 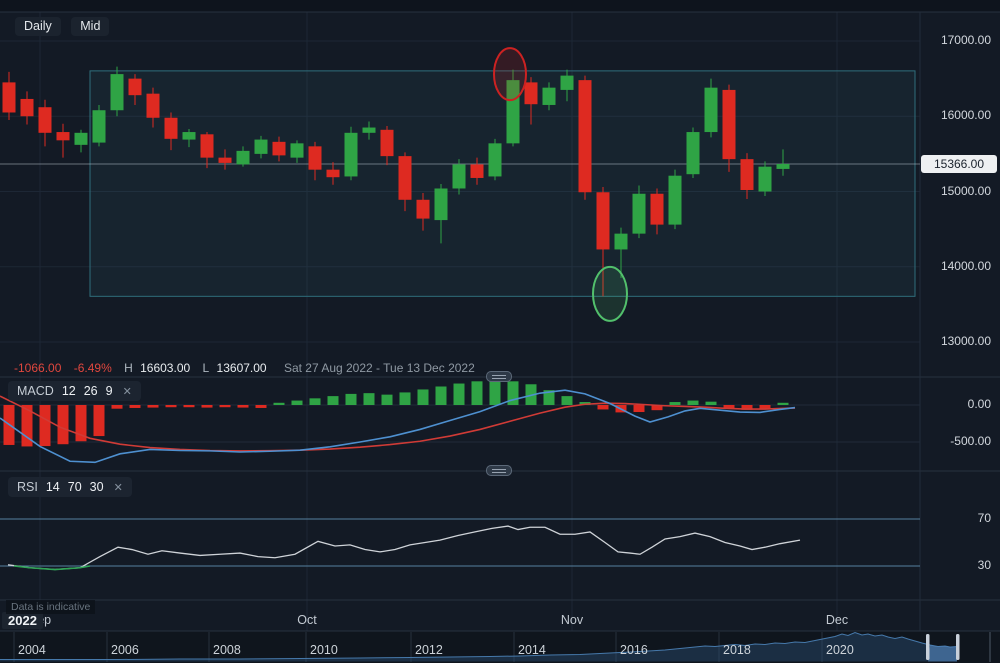 I want to click on rsi-remove-button: ✕, so click(x=118, y=487).